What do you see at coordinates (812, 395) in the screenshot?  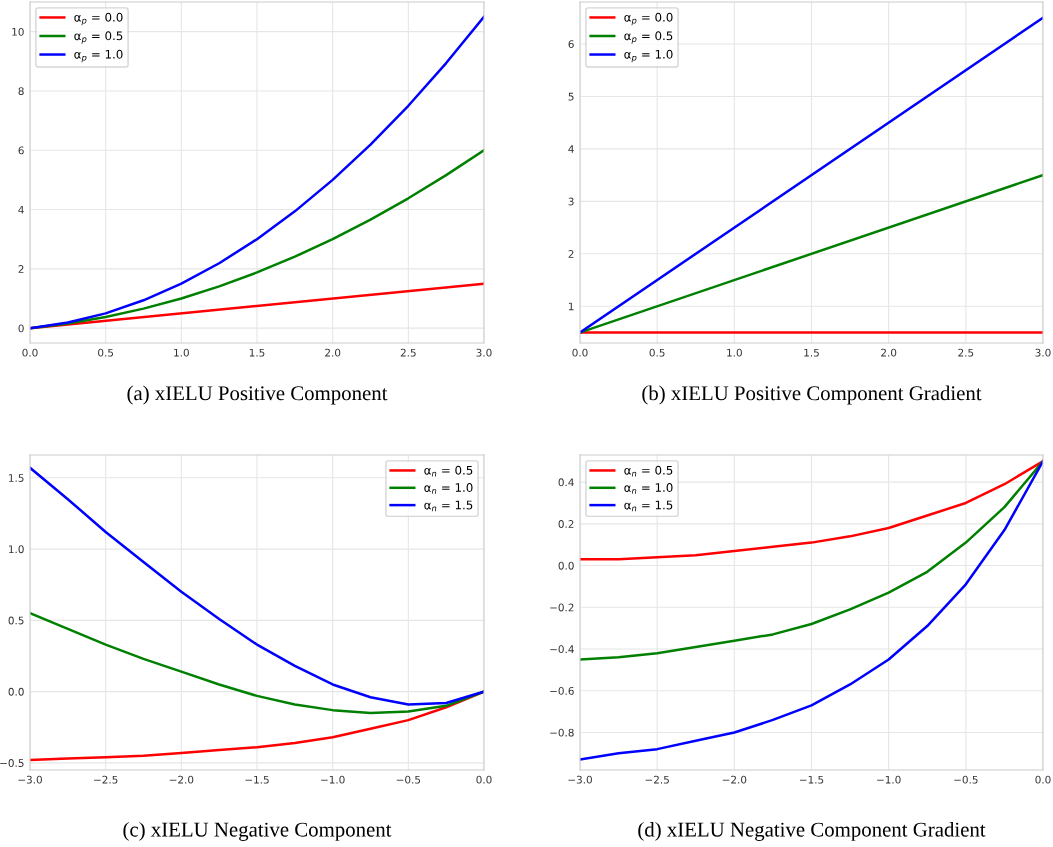 I see `text: (b) xIELU Positive Component Gradient` at bounding box center [812, 395].